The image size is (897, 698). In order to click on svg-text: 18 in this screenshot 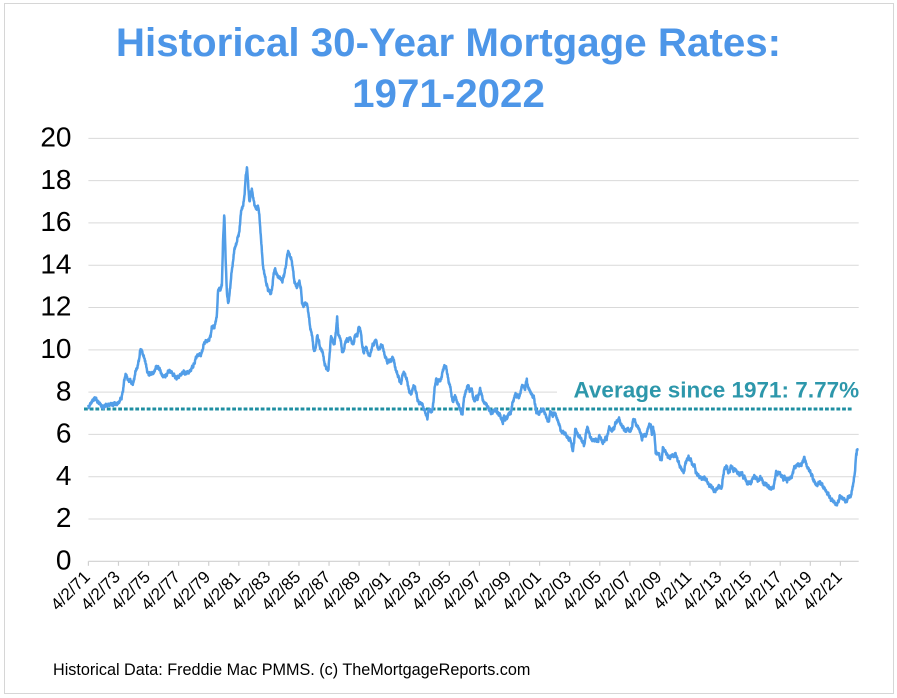, I will do `click(55, 179)`.